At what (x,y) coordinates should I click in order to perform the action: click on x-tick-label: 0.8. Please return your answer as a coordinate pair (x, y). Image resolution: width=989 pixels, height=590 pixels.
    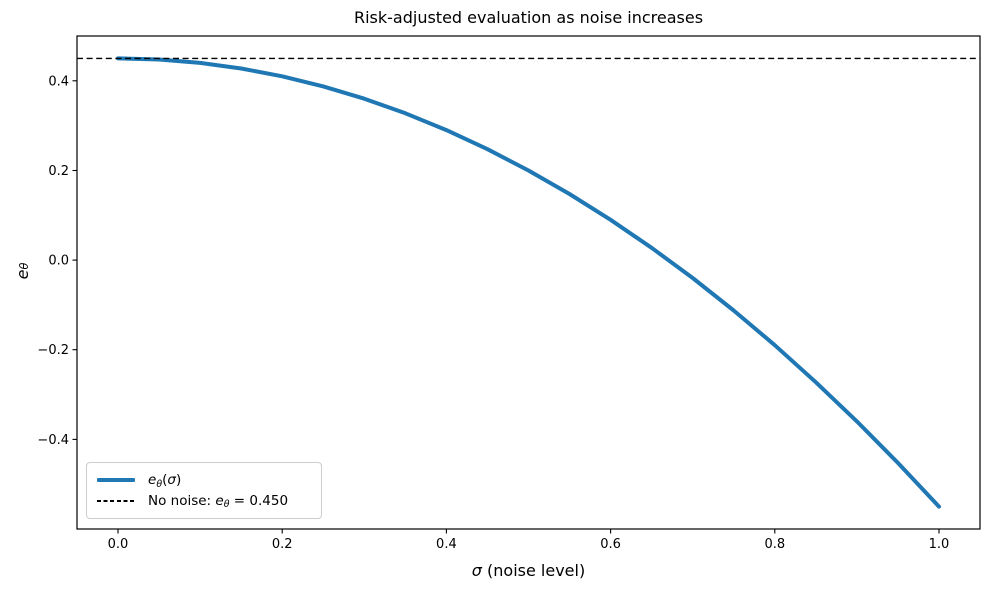
    Looking at the image, I should click on (774, 544).